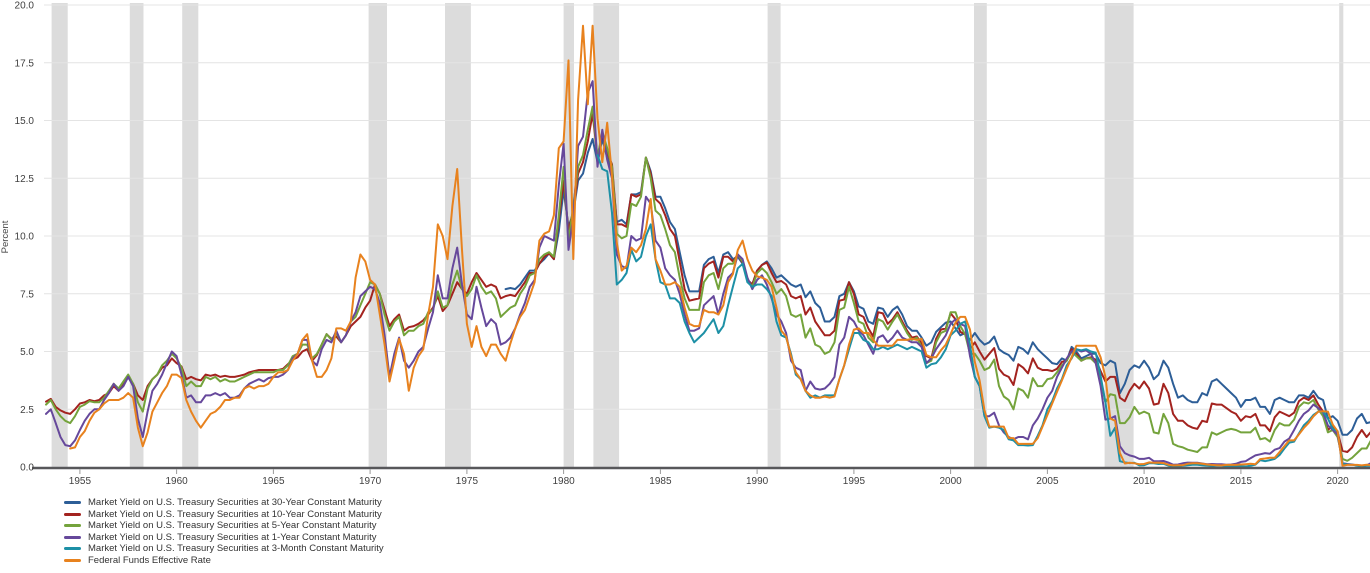 This screenshot has height=573, width=1370. Describe the element at coordinates (370, 481) in the screenshot. I see `x-tick-label: 1970` at that location.